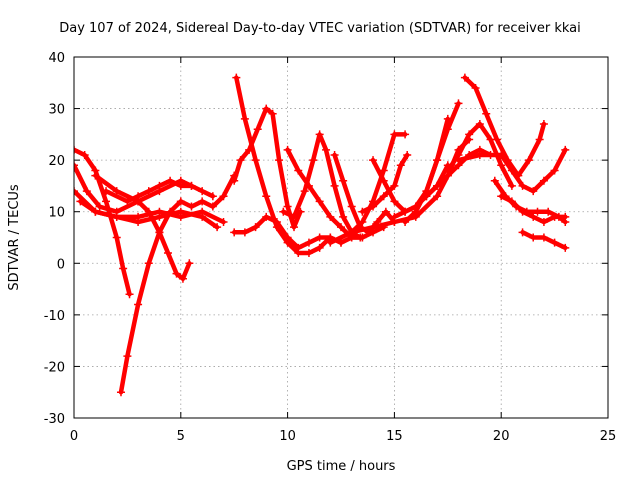 The image size is (640, 480). Describe the element at coordinates (61, 264) in the screenshot. I see `y-tick-label: 0` at that location.